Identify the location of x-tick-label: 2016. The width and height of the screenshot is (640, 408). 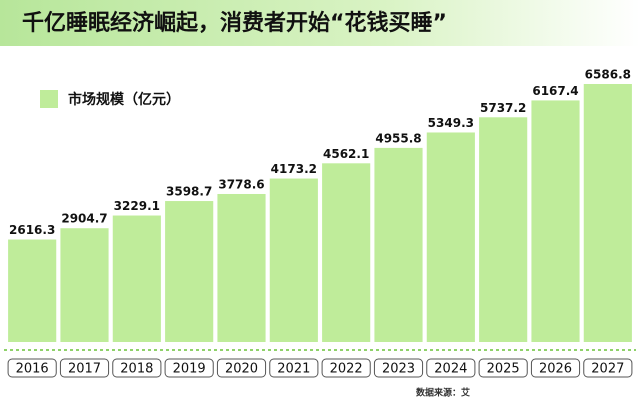
(32, 369).